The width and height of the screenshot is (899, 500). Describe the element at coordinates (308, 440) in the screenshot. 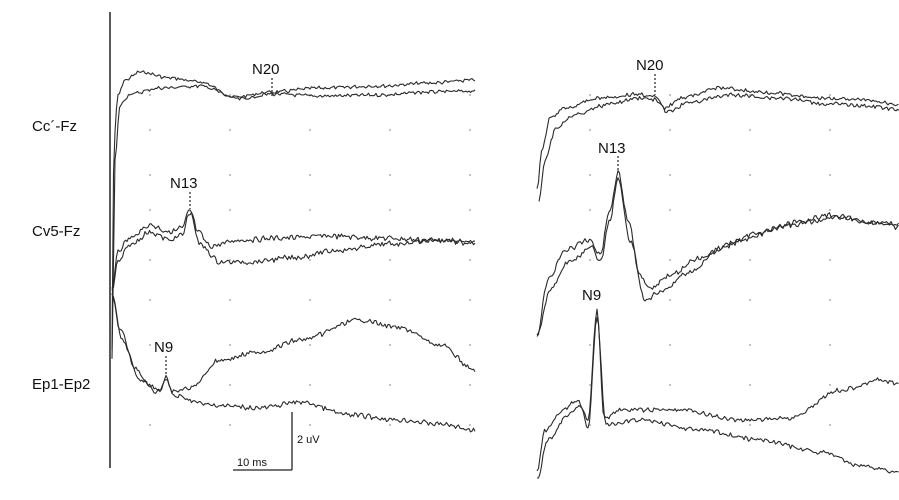

I see `scale-bar-amplitude-label: 2 uV` at that location.